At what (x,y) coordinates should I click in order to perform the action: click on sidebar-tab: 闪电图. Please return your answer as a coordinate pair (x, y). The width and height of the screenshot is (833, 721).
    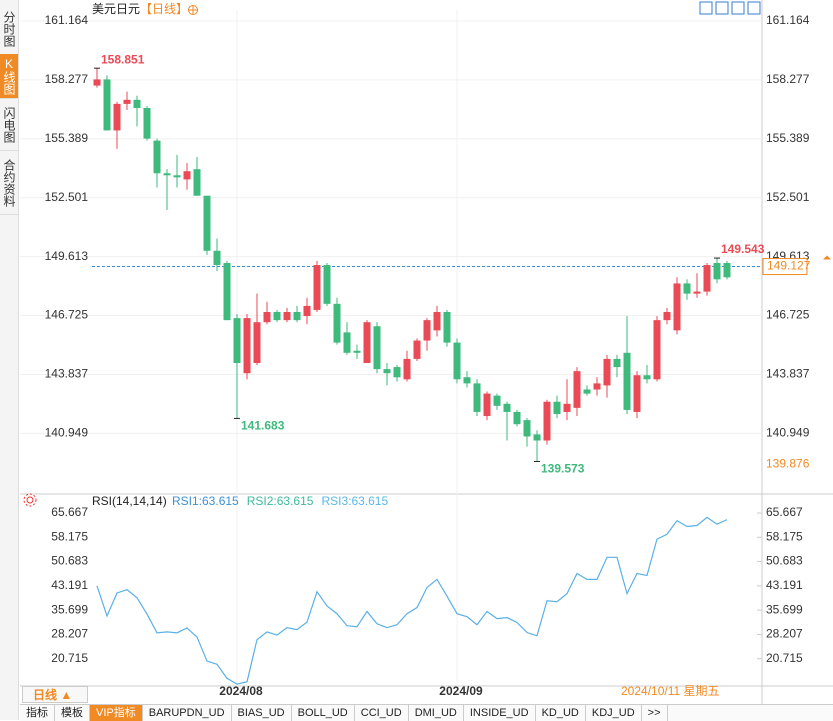
    Looking at the image, I should click on (9, 125).